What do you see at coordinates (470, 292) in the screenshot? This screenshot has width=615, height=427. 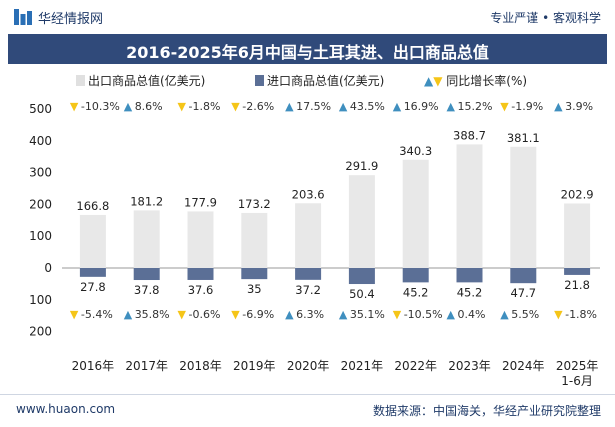 I see `import-value-label: 45.2` at bounding box center [470, 292].